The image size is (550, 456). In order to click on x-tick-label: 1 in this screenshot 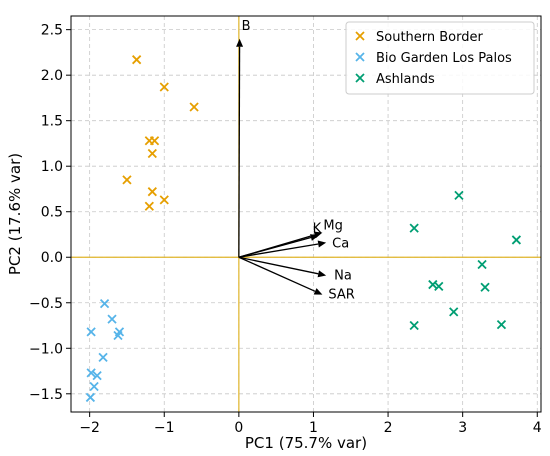, I will do `click(313, 428)`.